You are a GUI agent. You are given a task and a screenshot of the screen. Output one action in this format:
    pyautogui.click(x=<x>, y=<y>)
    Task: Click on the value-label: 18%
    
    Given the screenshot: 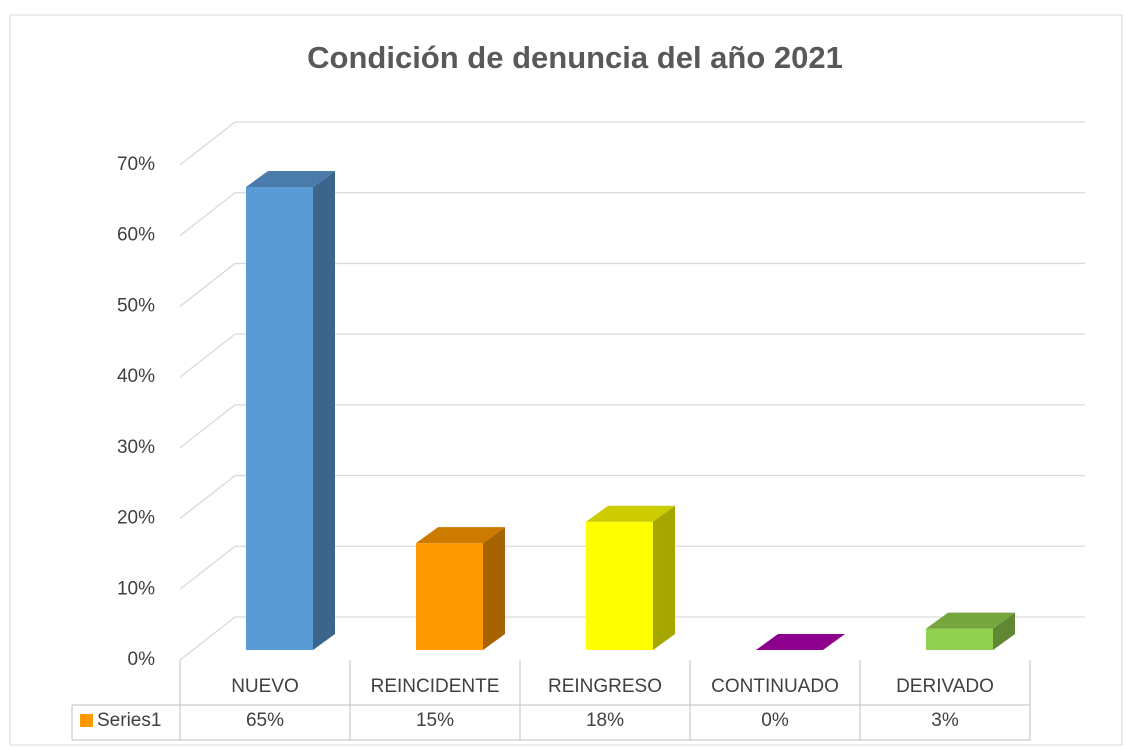 What is the action you would take?
    pyautogui.click(x=605, y=720)
    